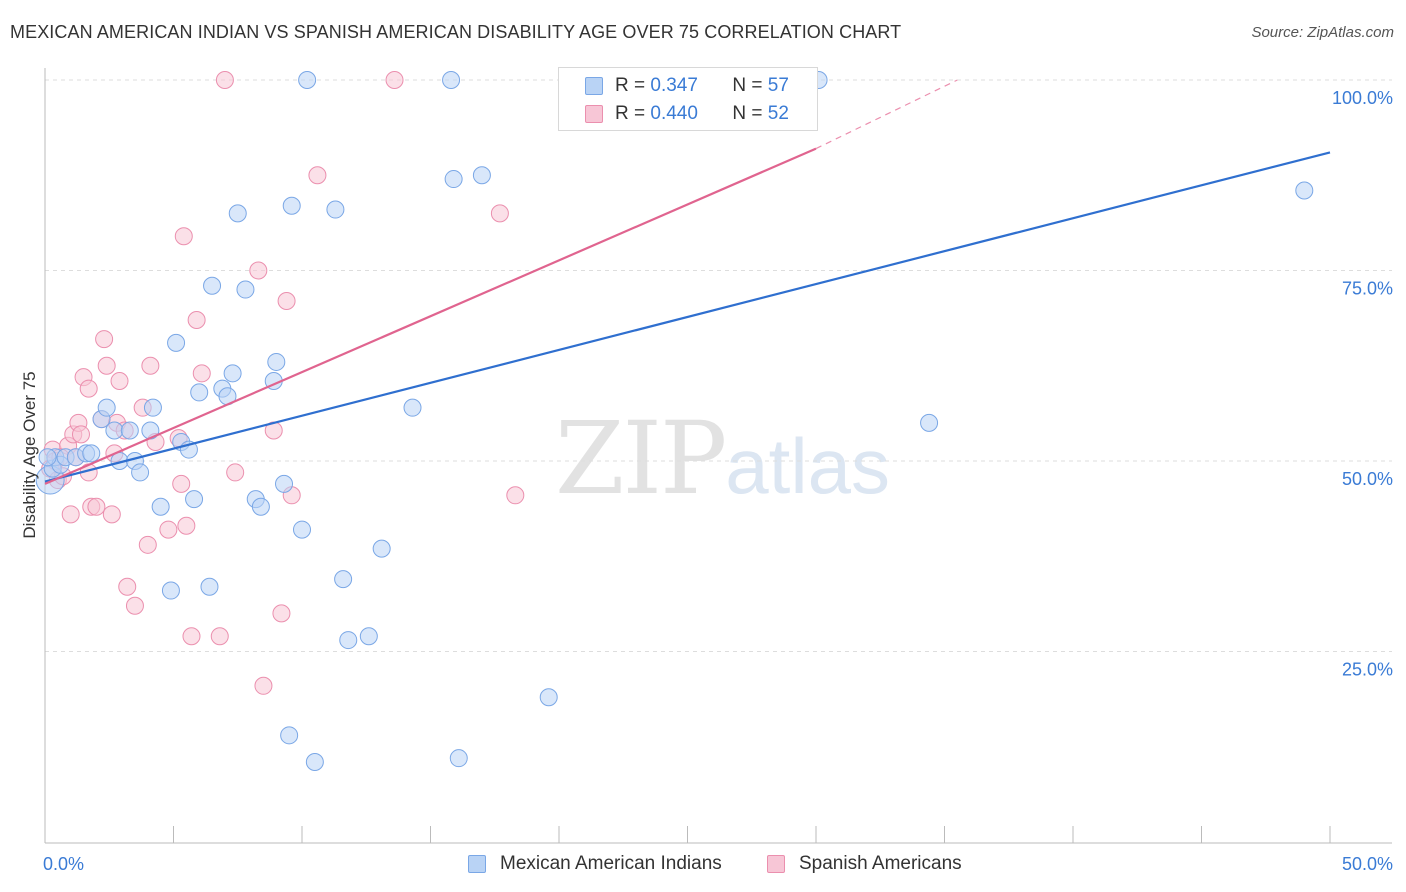 This screenshot has width=1406, height=892. What do you see at coordinates (776, 864) in the screenshot?
I see `series-swatch-pink` at bounding box center [776, 864].